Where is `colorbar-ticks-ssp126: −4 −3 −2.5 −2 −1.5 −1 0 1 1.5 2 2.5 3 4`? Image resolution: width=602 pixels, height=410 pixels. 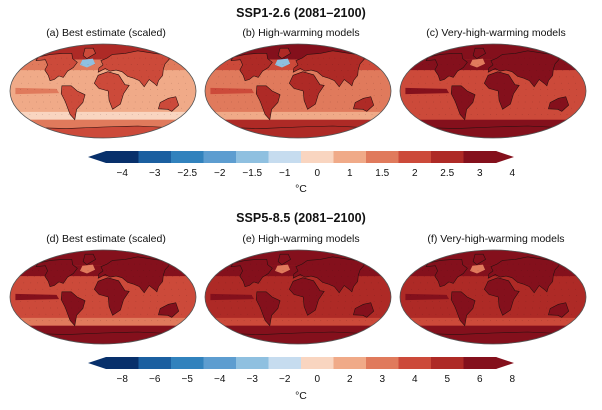 colorbar-ticks-ssp126: −4 −3 −2.5 −2 −1.5 −1 0 1 1.5 2 2.5 3 4 is located at coordinates (301, 175).